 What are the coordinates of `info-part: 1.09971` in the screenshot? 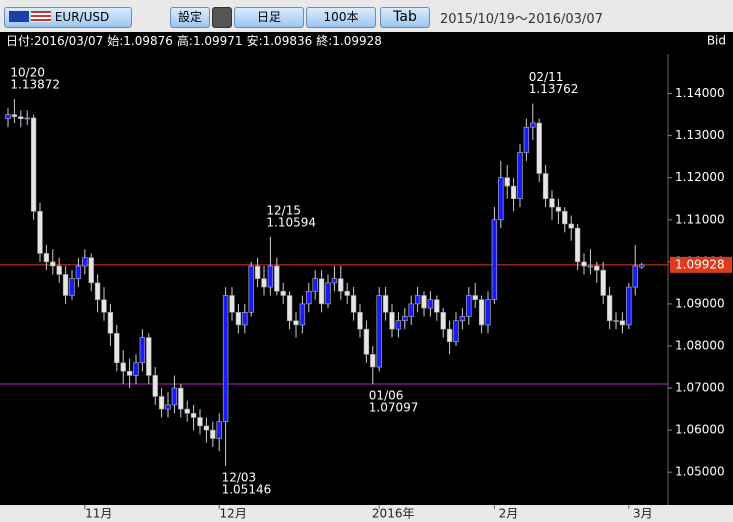 It's located at (218, 41).